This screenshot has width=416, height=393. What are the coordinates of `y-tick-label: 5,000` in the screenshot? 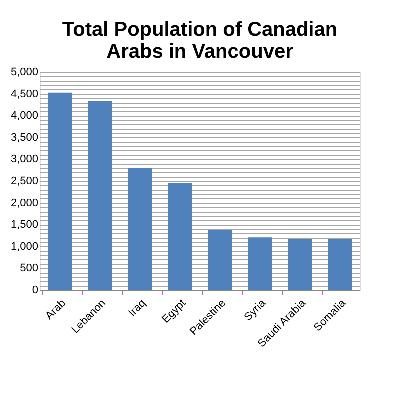 It's located at (24, 72).